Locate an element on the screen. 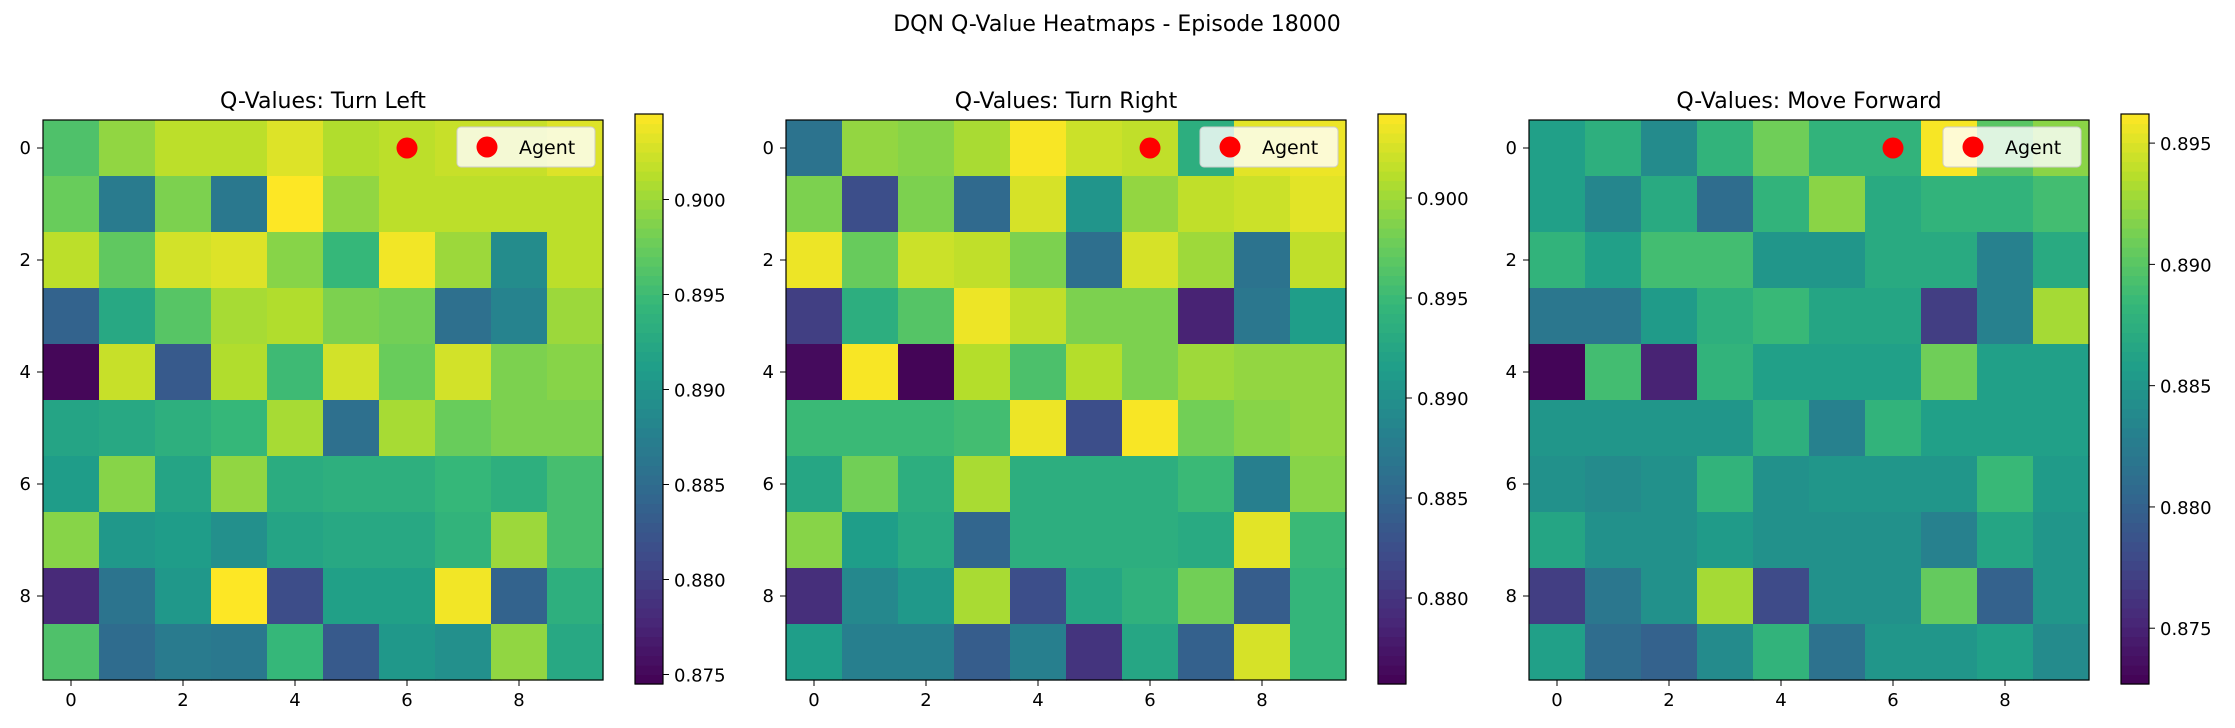 This screenshot has width=2235, height=728. colorbar-frame is located at coordinates (1392, 399).